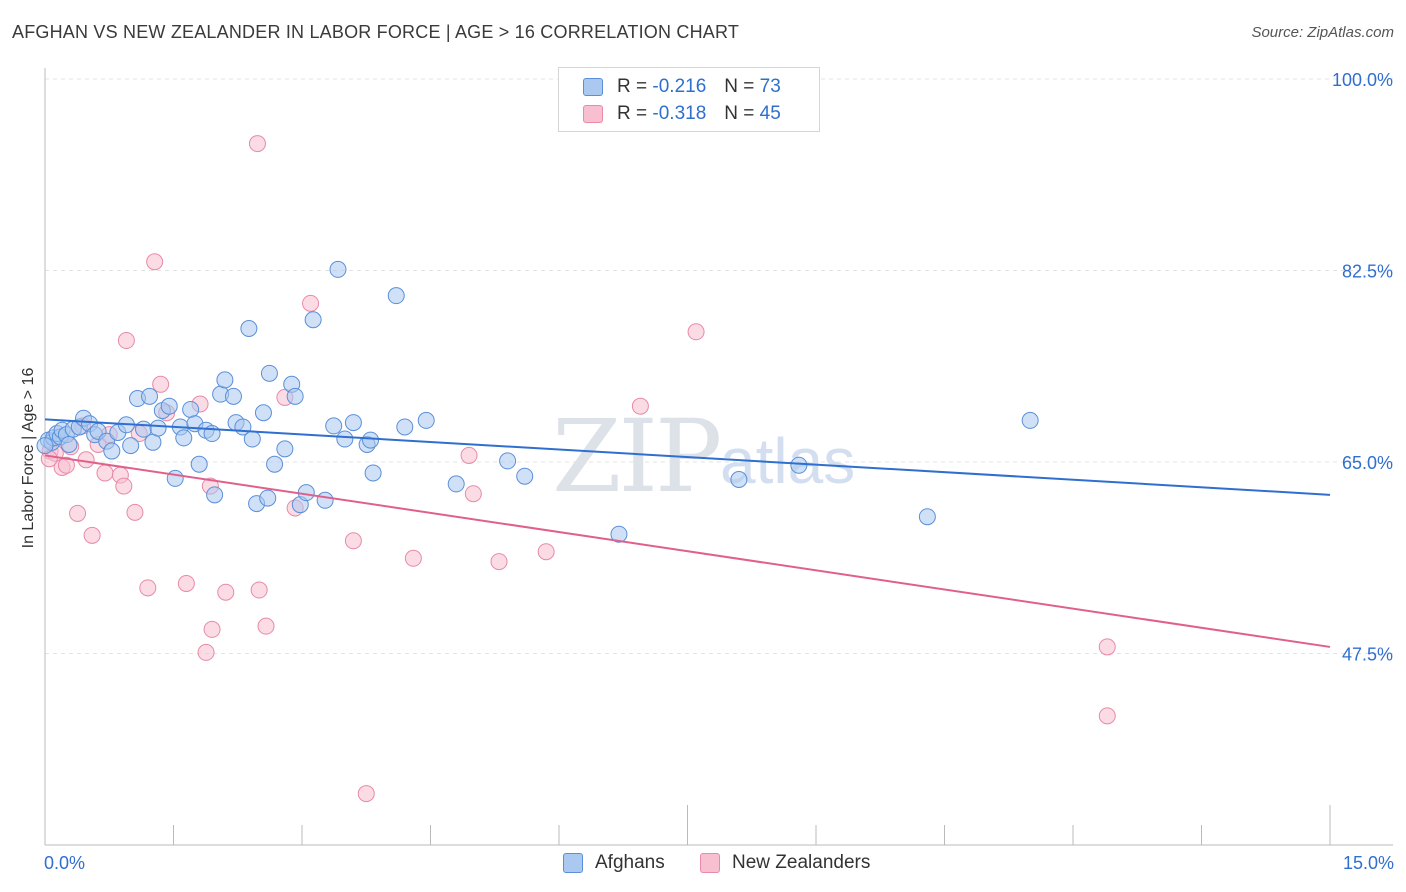 The width and height of the screenshot is (1406, 892). Describe the element at coordinates (65, 863) in the screenshot. I see `x-tick-label-min: 0.0%` at that location.